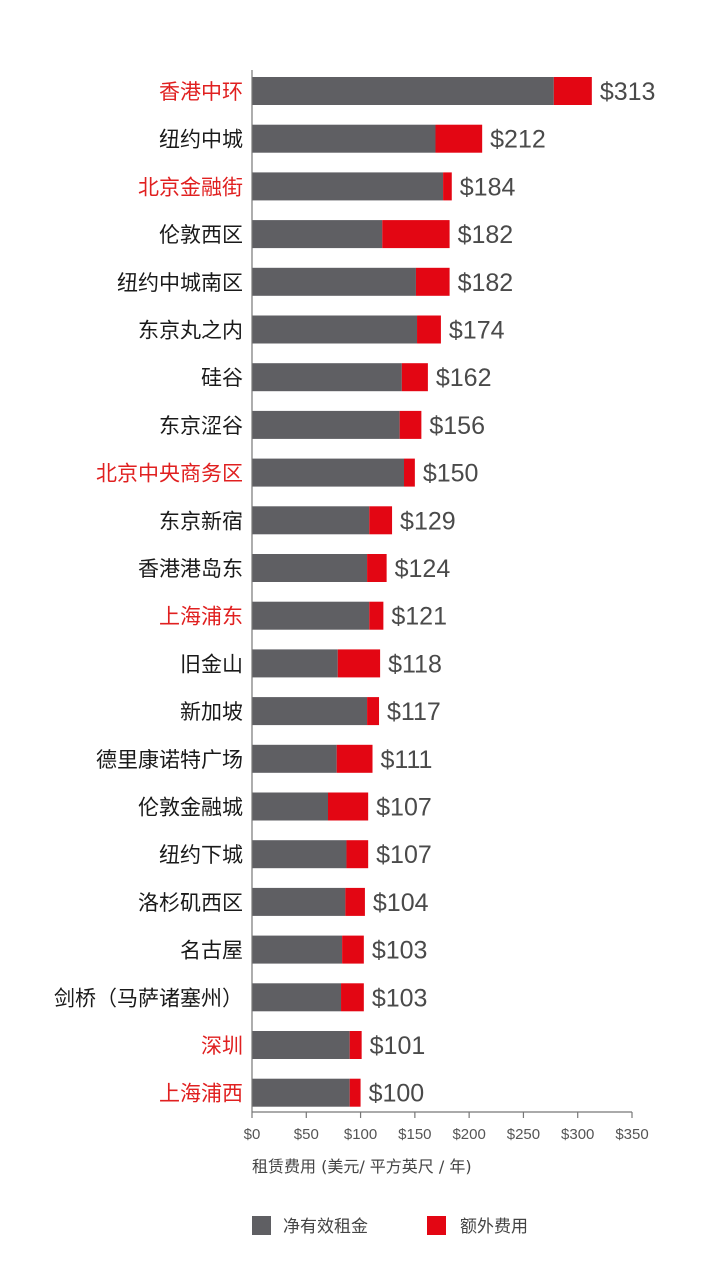 The image size is (720, 1281). What do you see at coordinates (211, 664) in the screenshot?
I see `category-label: 旧金山` at bounding box center [211, 664].